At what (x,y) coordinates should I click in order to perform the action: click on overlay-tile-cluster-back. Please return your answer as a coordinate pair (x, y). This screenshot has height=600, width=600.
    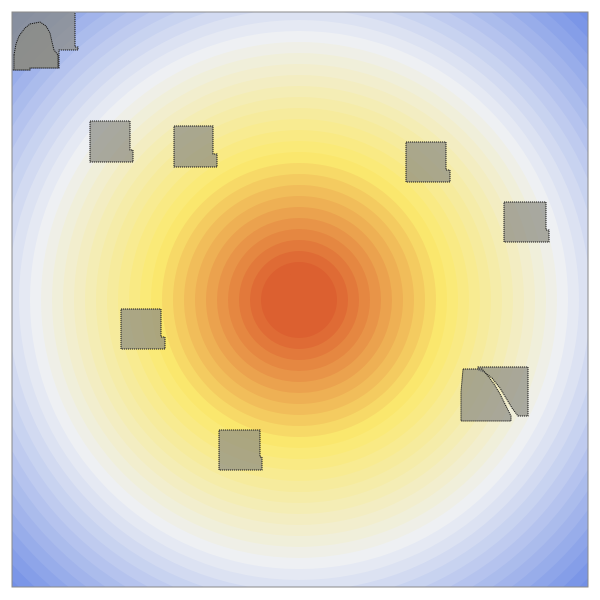
    Looking at the image, I should click on (503, 391).